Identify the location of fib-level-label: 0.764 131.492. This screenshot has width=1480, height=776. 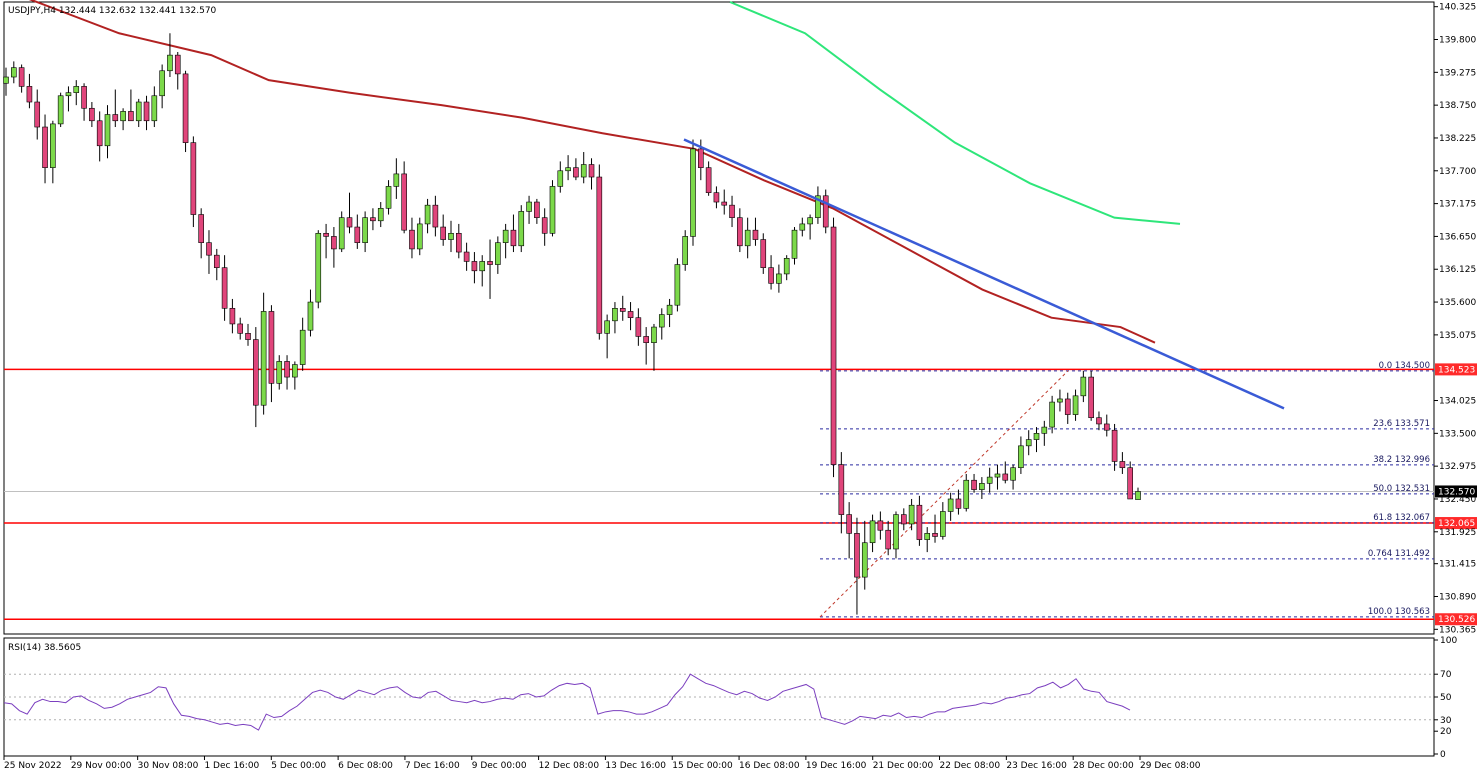
(1399, 554).